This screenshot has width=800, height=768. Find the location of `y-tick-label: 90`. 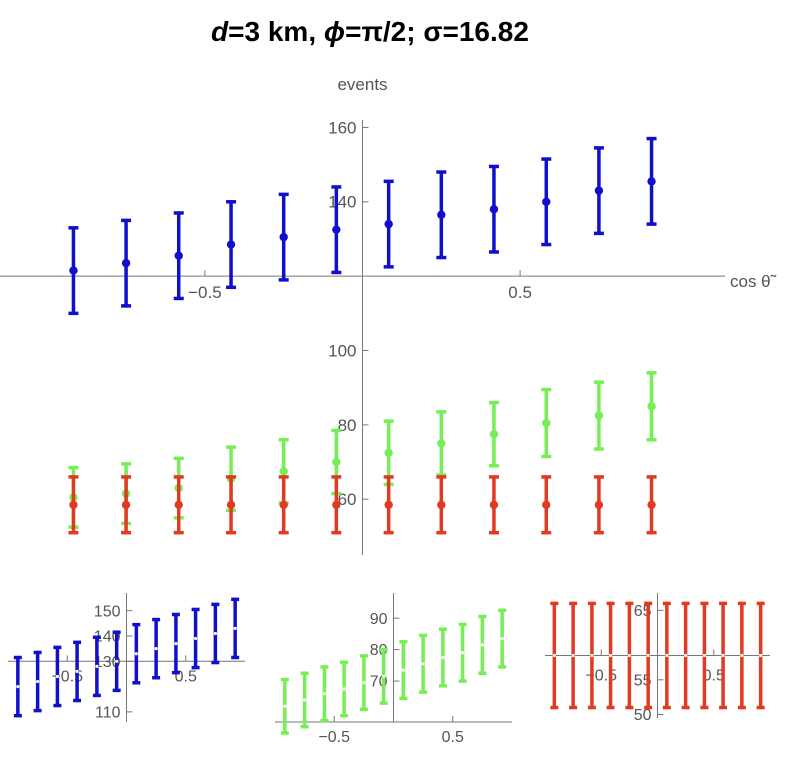

y-tick-label: 90 is located at coordinates (379, 619).